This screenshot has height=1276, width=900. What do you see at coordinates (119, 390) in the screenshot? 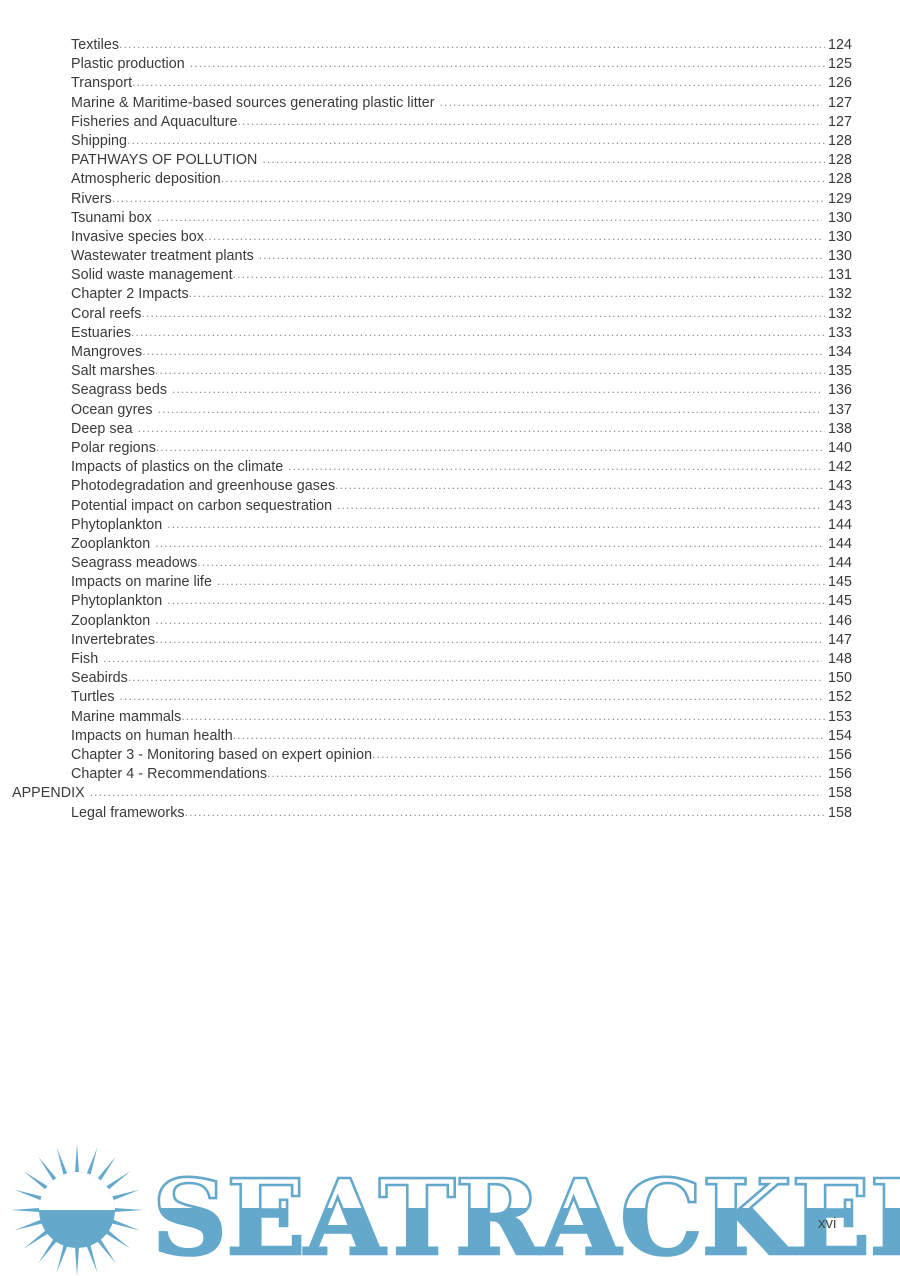
I see `toc-entry-title: Seagrass beds` at bounding box center [119, 390].